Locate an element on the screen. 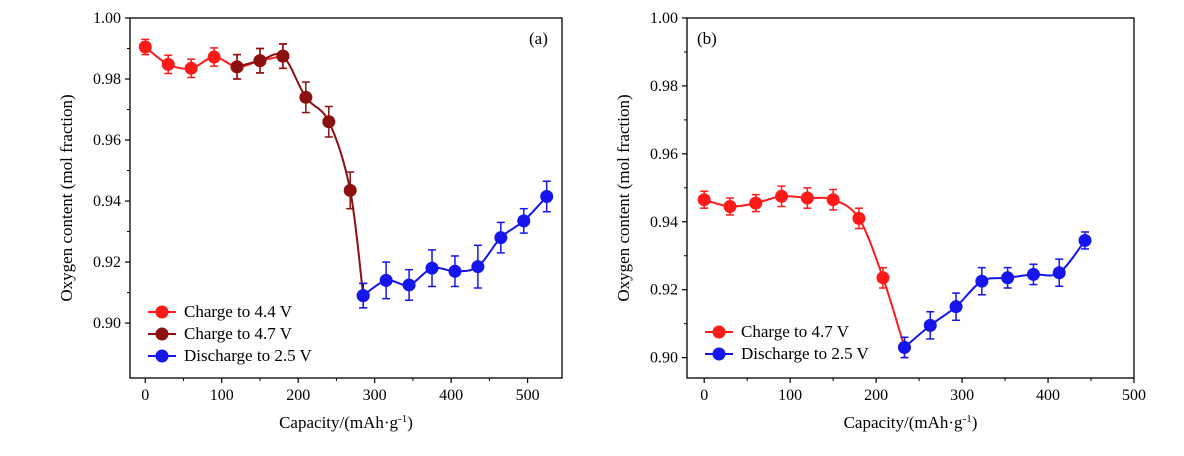 This screenshot has height=456, width=1184. series-charge-to-4-7-v is located at coordinates (300, 176).